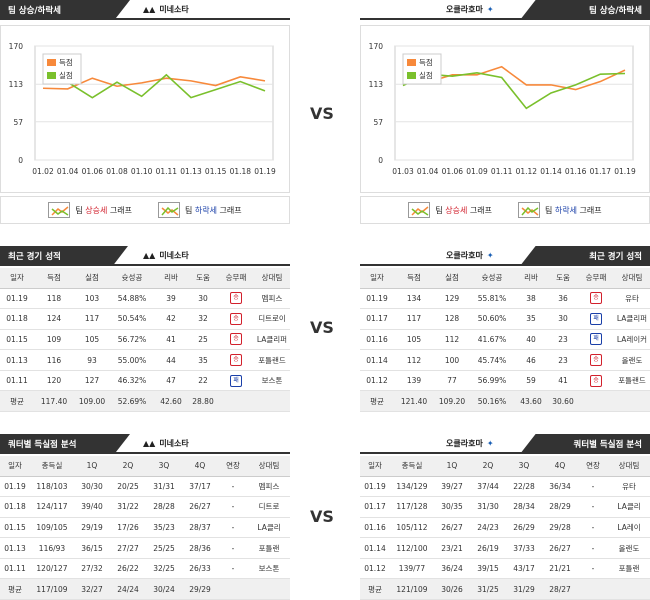 This screenshot has width=650, height=600. I want to click on table-cell: 패, so click(236, 381).